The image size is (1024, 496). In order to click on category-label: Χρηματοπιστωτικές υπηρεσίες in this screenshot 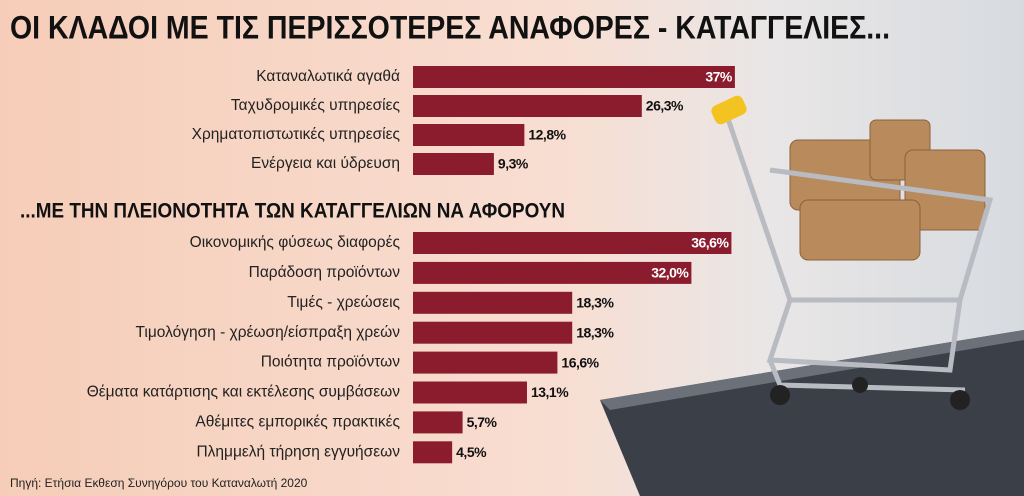, I will do `click(296, 134)`.